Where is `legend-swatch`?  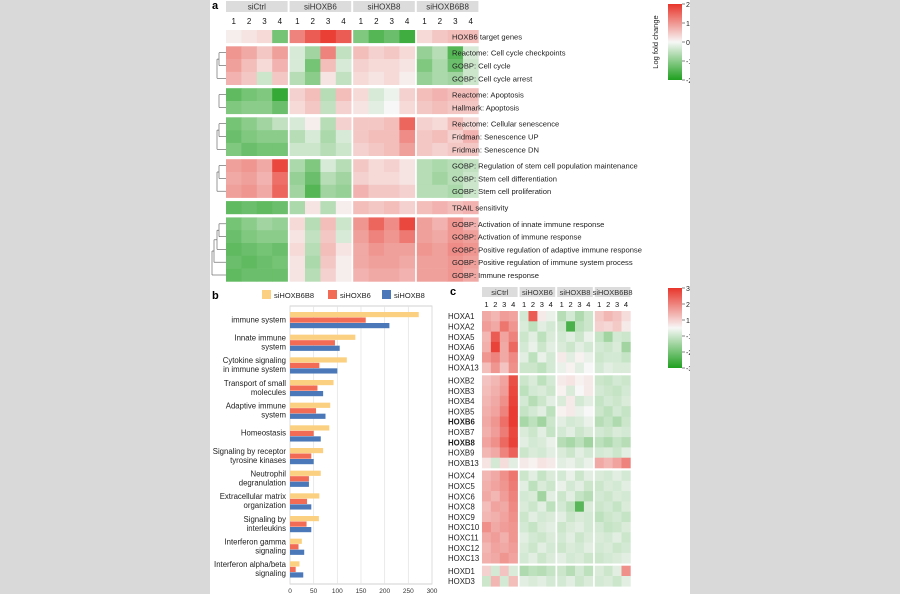
legend-swatch is located at coordinates (266, 294).